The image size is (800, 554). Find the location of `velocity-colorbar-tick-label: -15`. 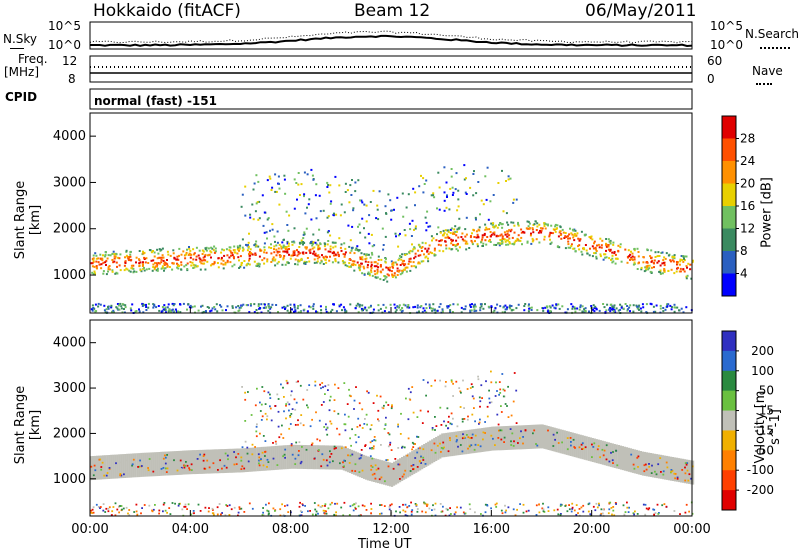

velocity-colorbar-tick-label: -15 is located at coordinates (764, 430).